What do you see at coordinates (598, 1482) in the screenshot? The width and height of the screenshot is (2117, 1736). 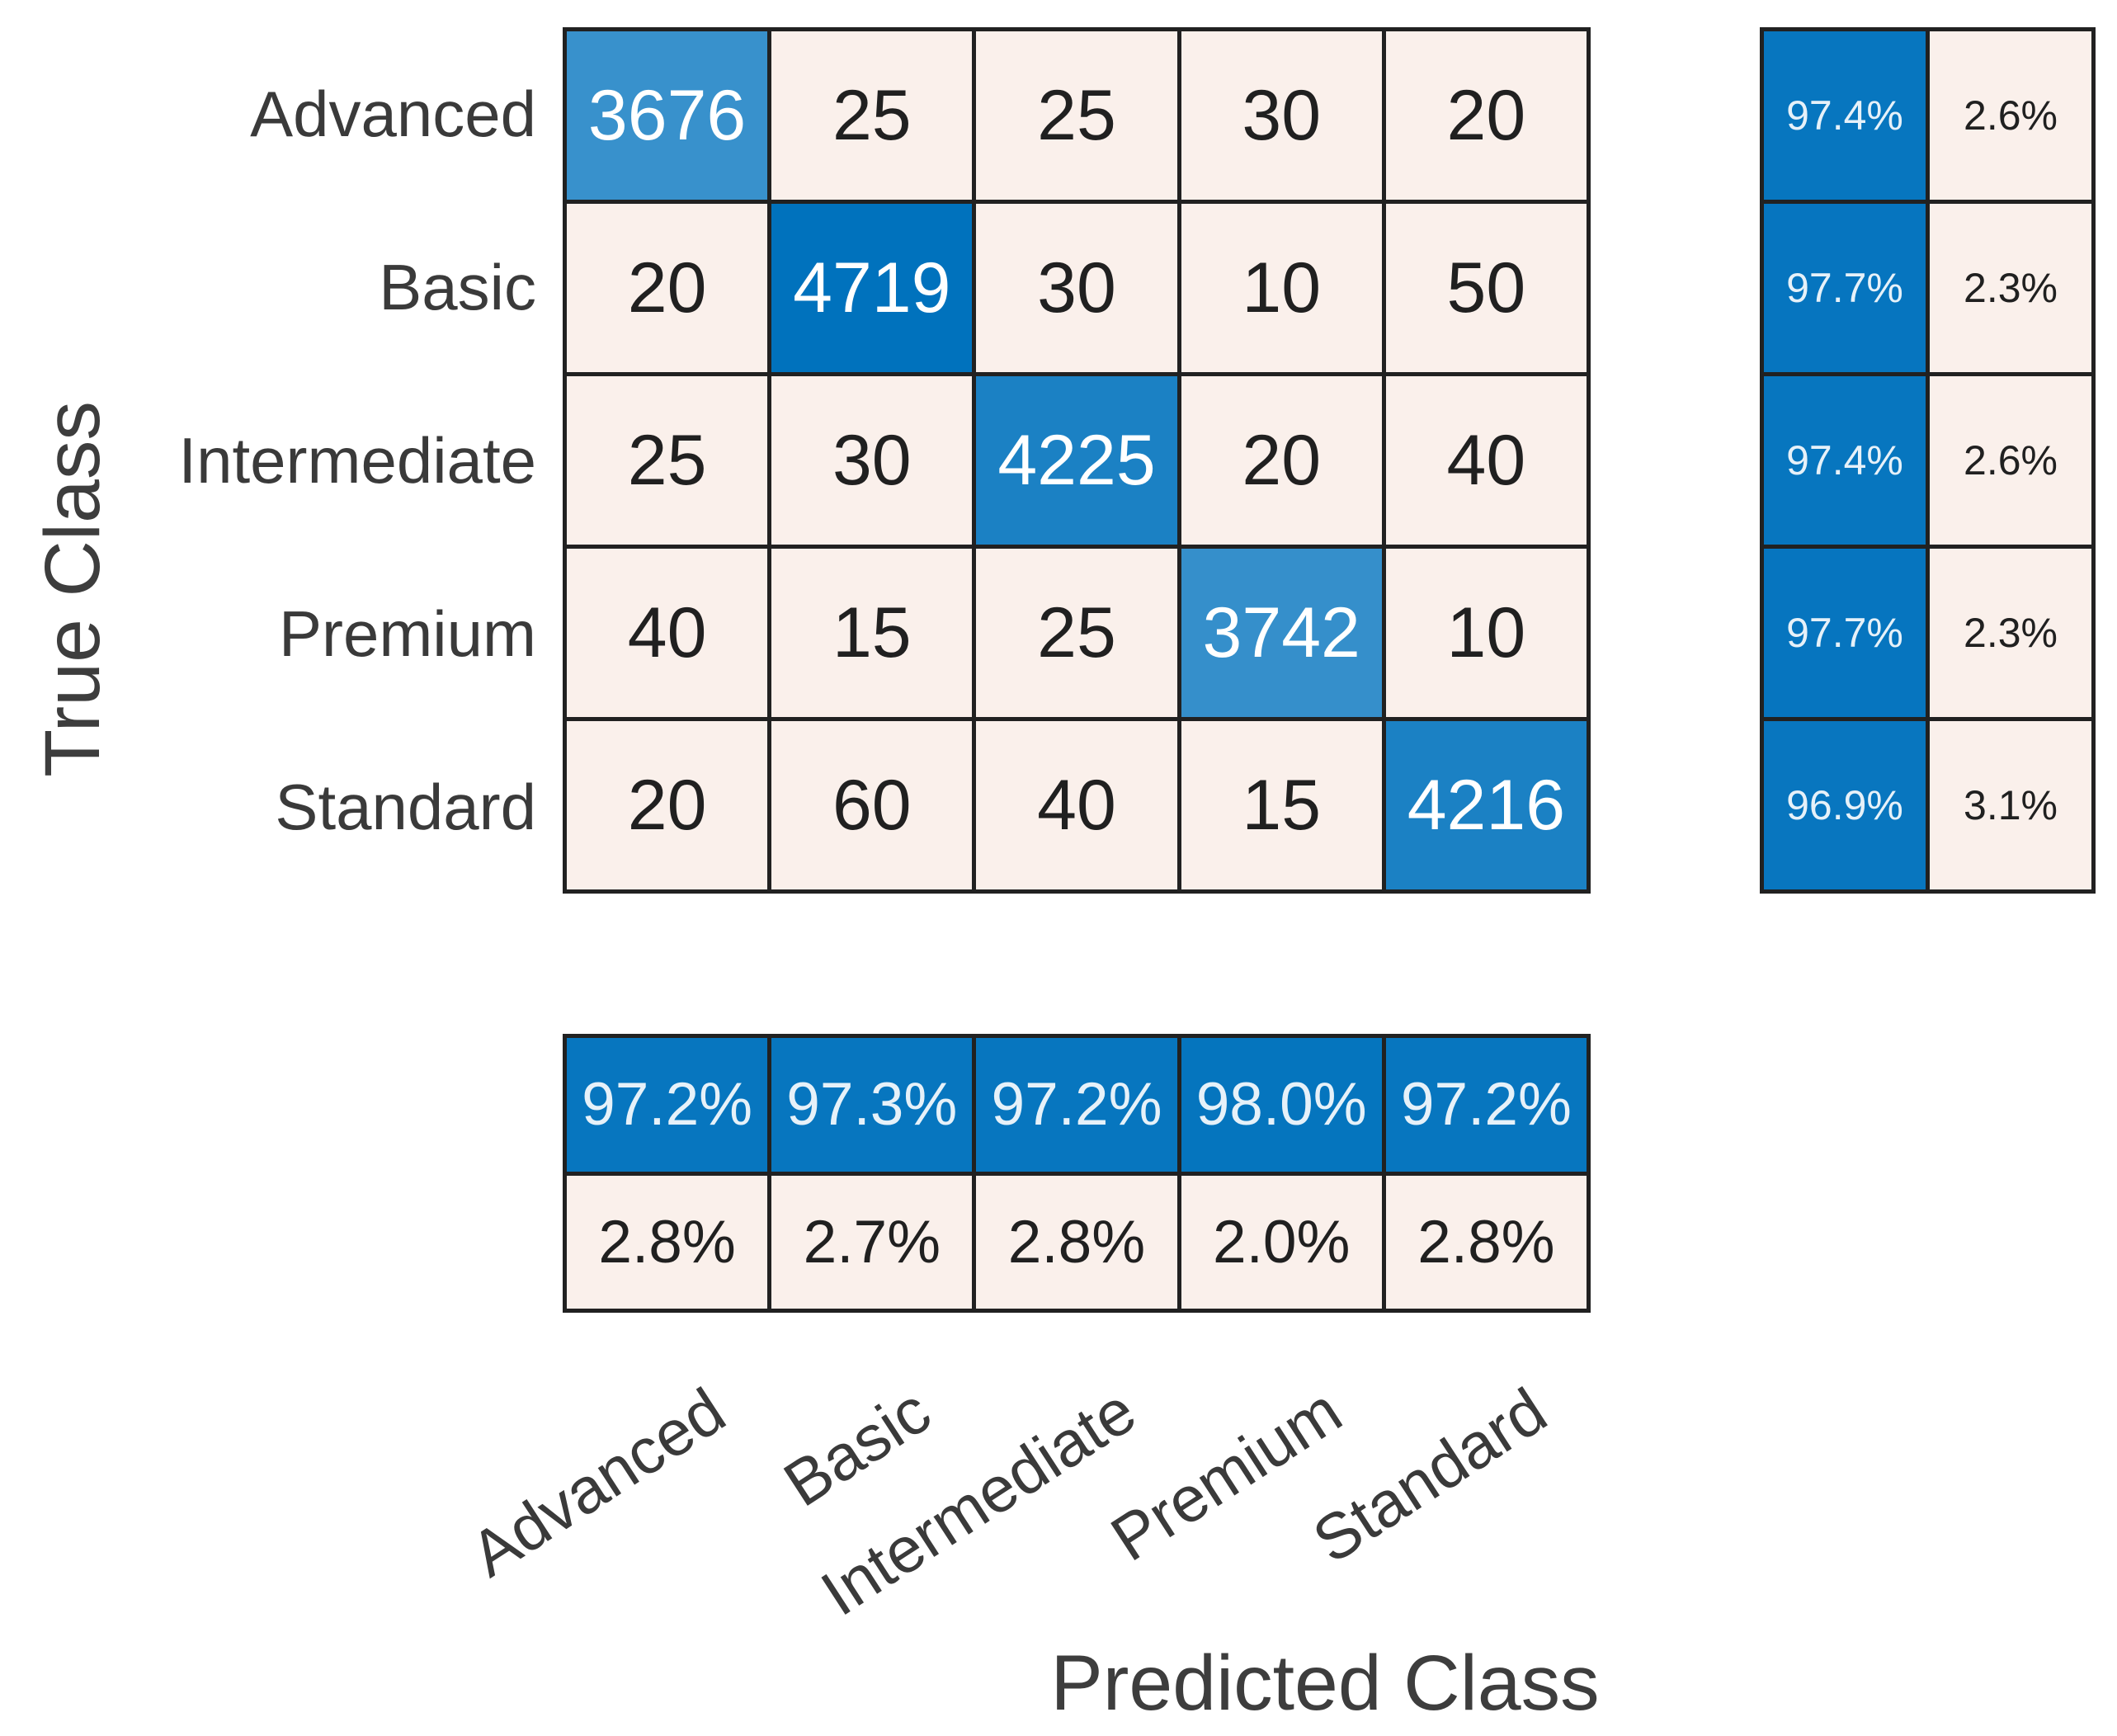 I see `x-tick-label: Advanced` at bounding box center [598, 1482].